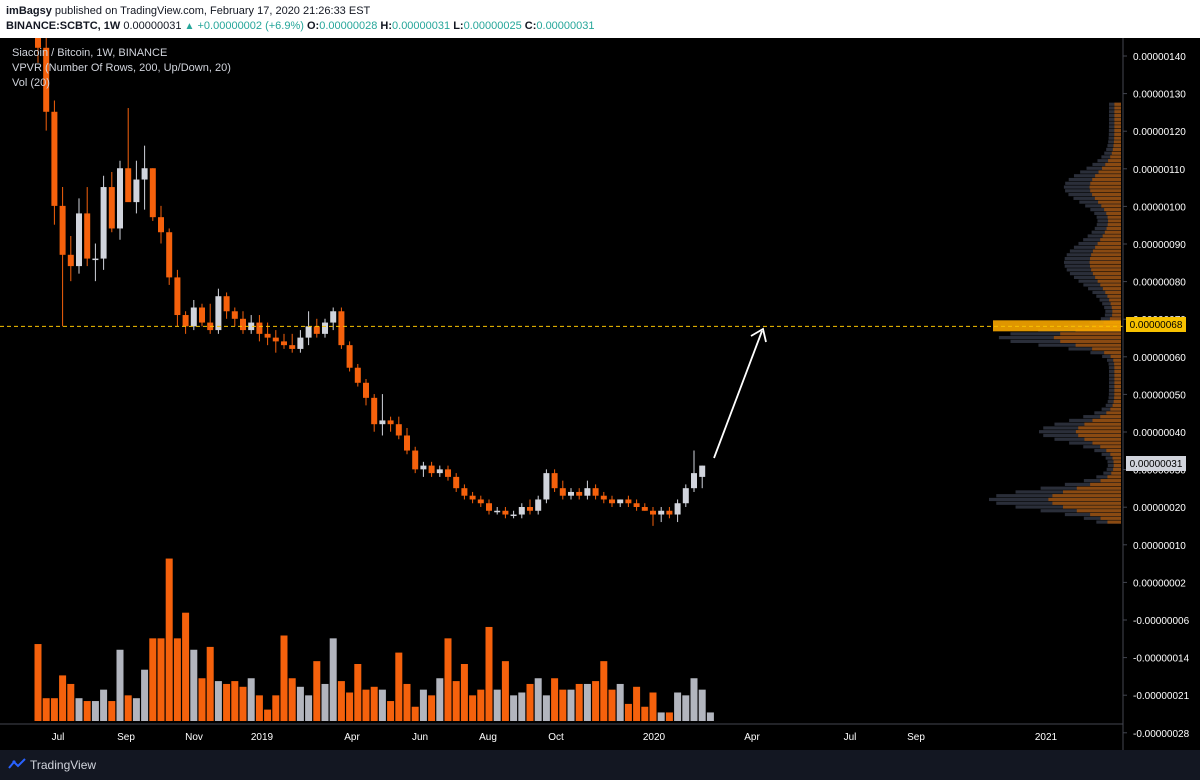 This screenshot has width=1200, height=780. Describe the element at coordinates (63, 765) in the screenshot. I see `tradingview-brand: TradingView` at that location.